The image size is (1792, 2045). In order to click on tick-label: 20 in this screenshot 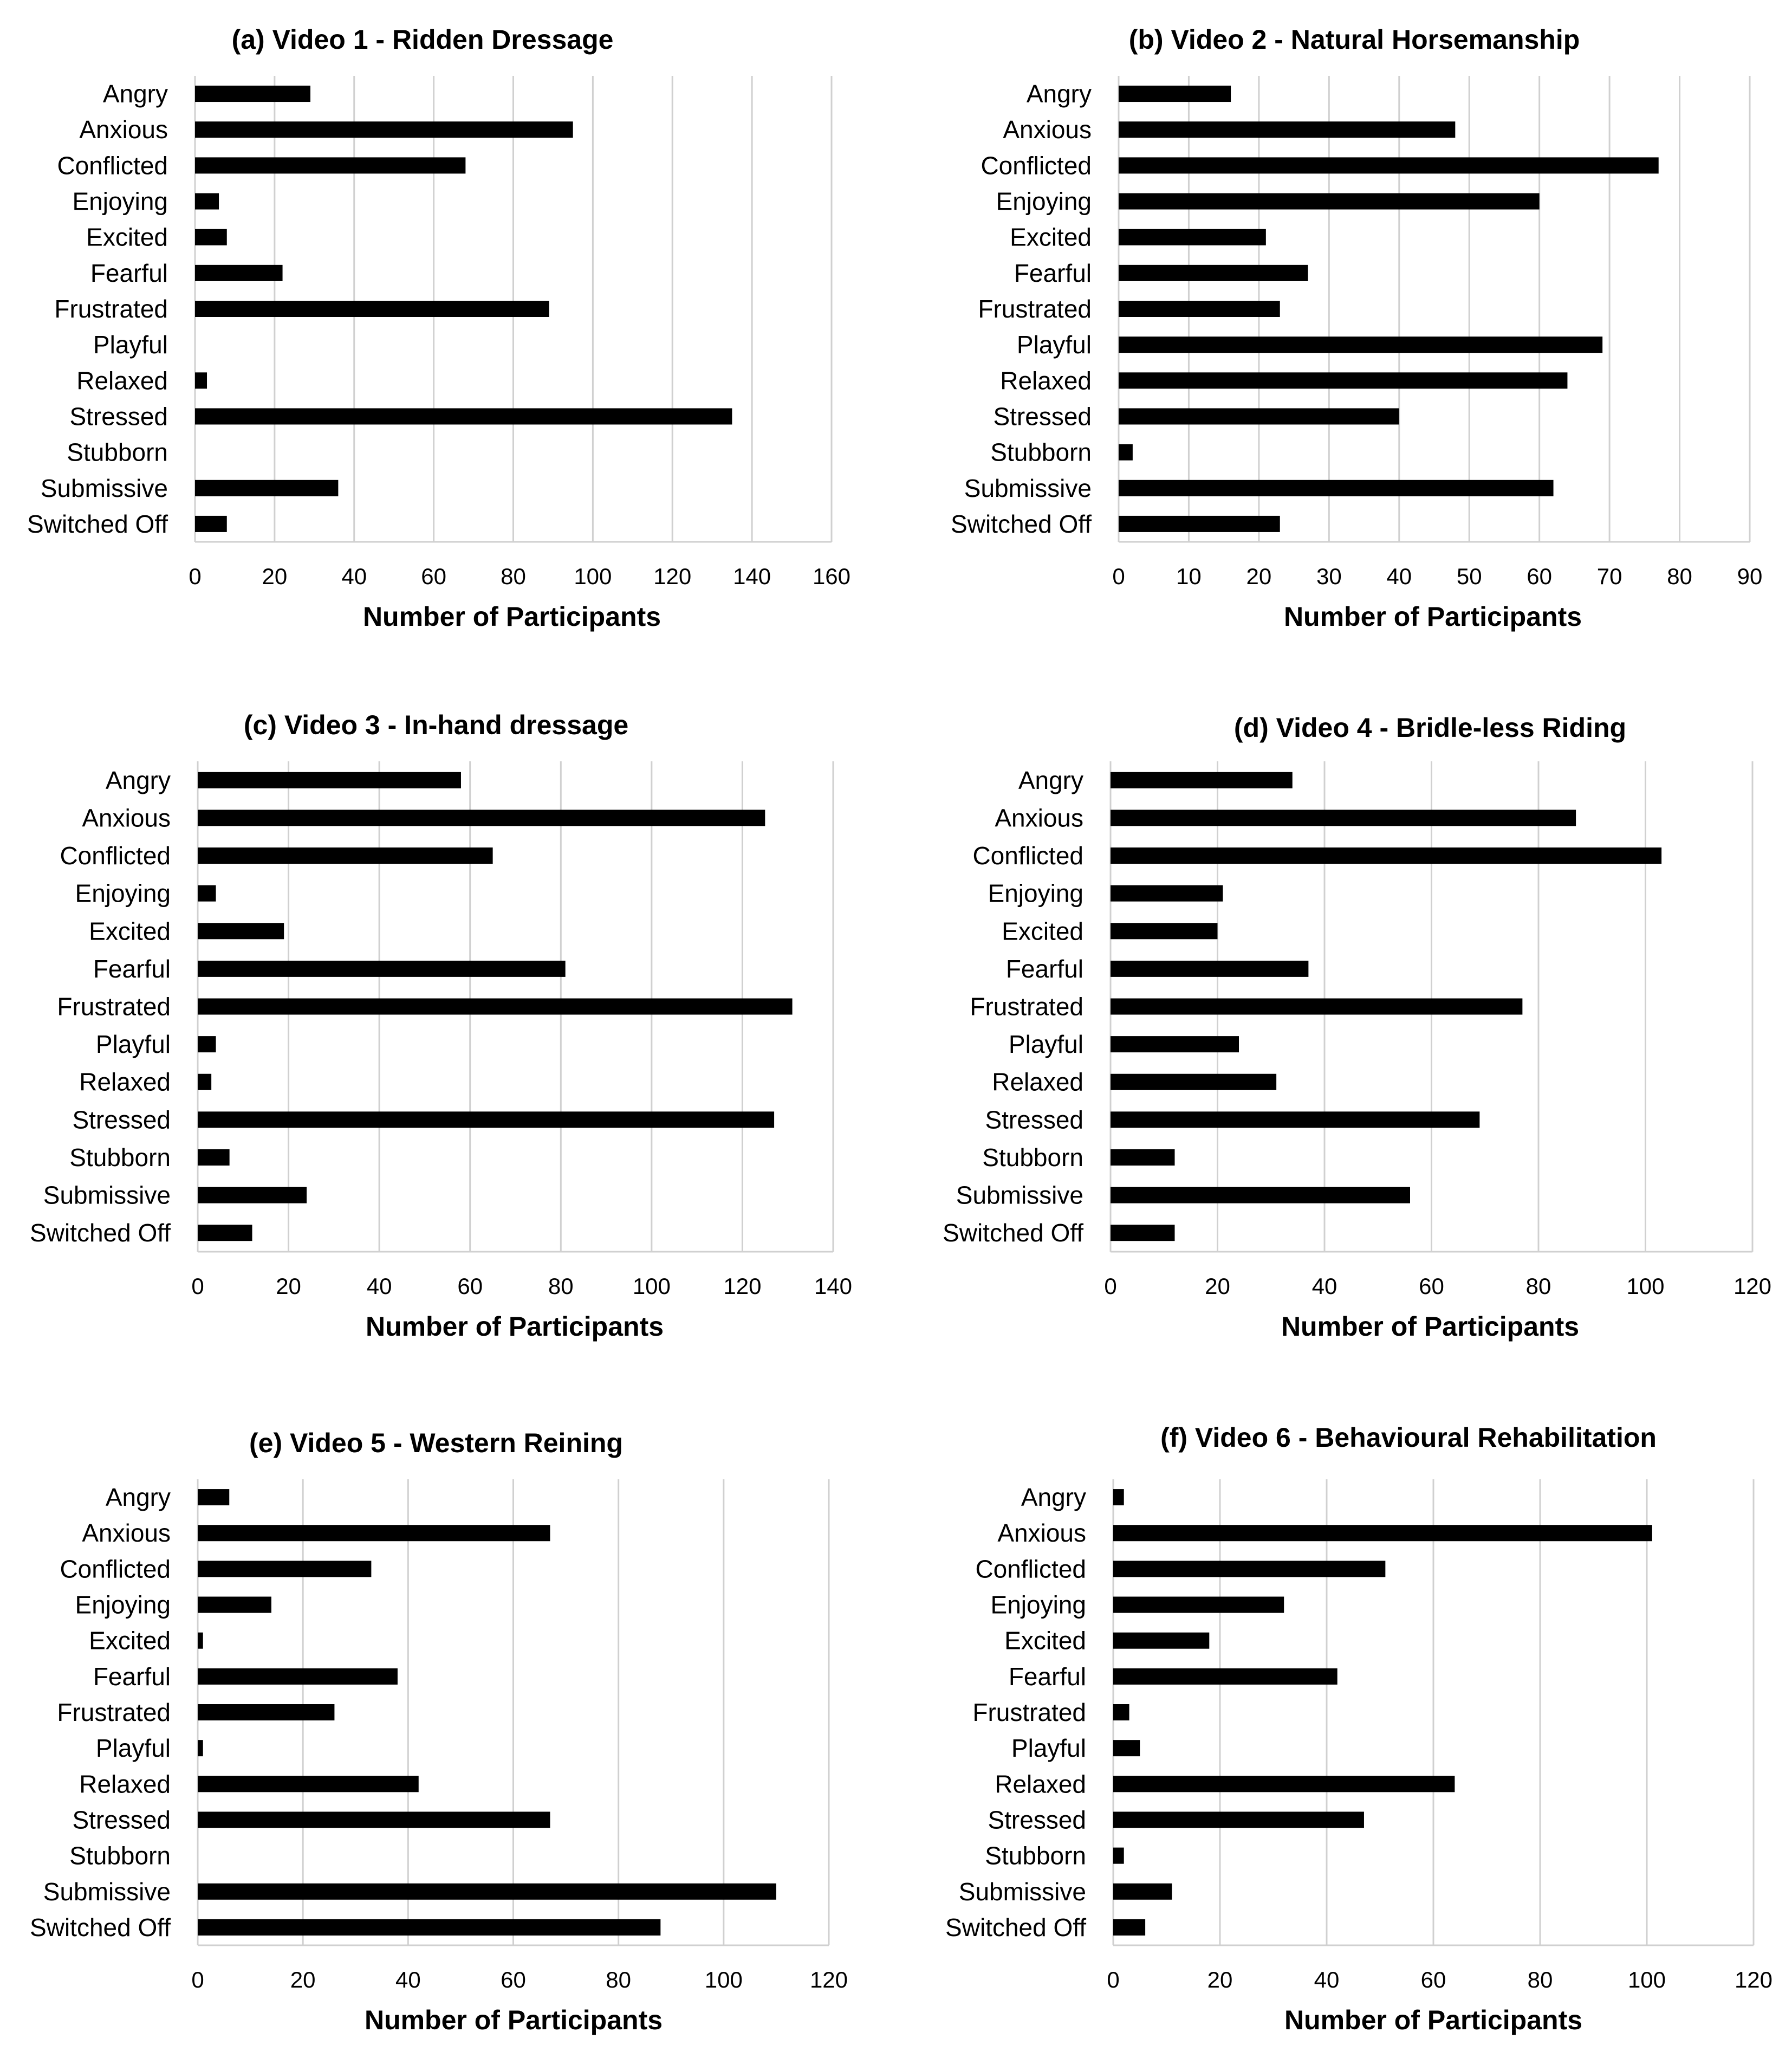, I will do `click(303, 1979)`.